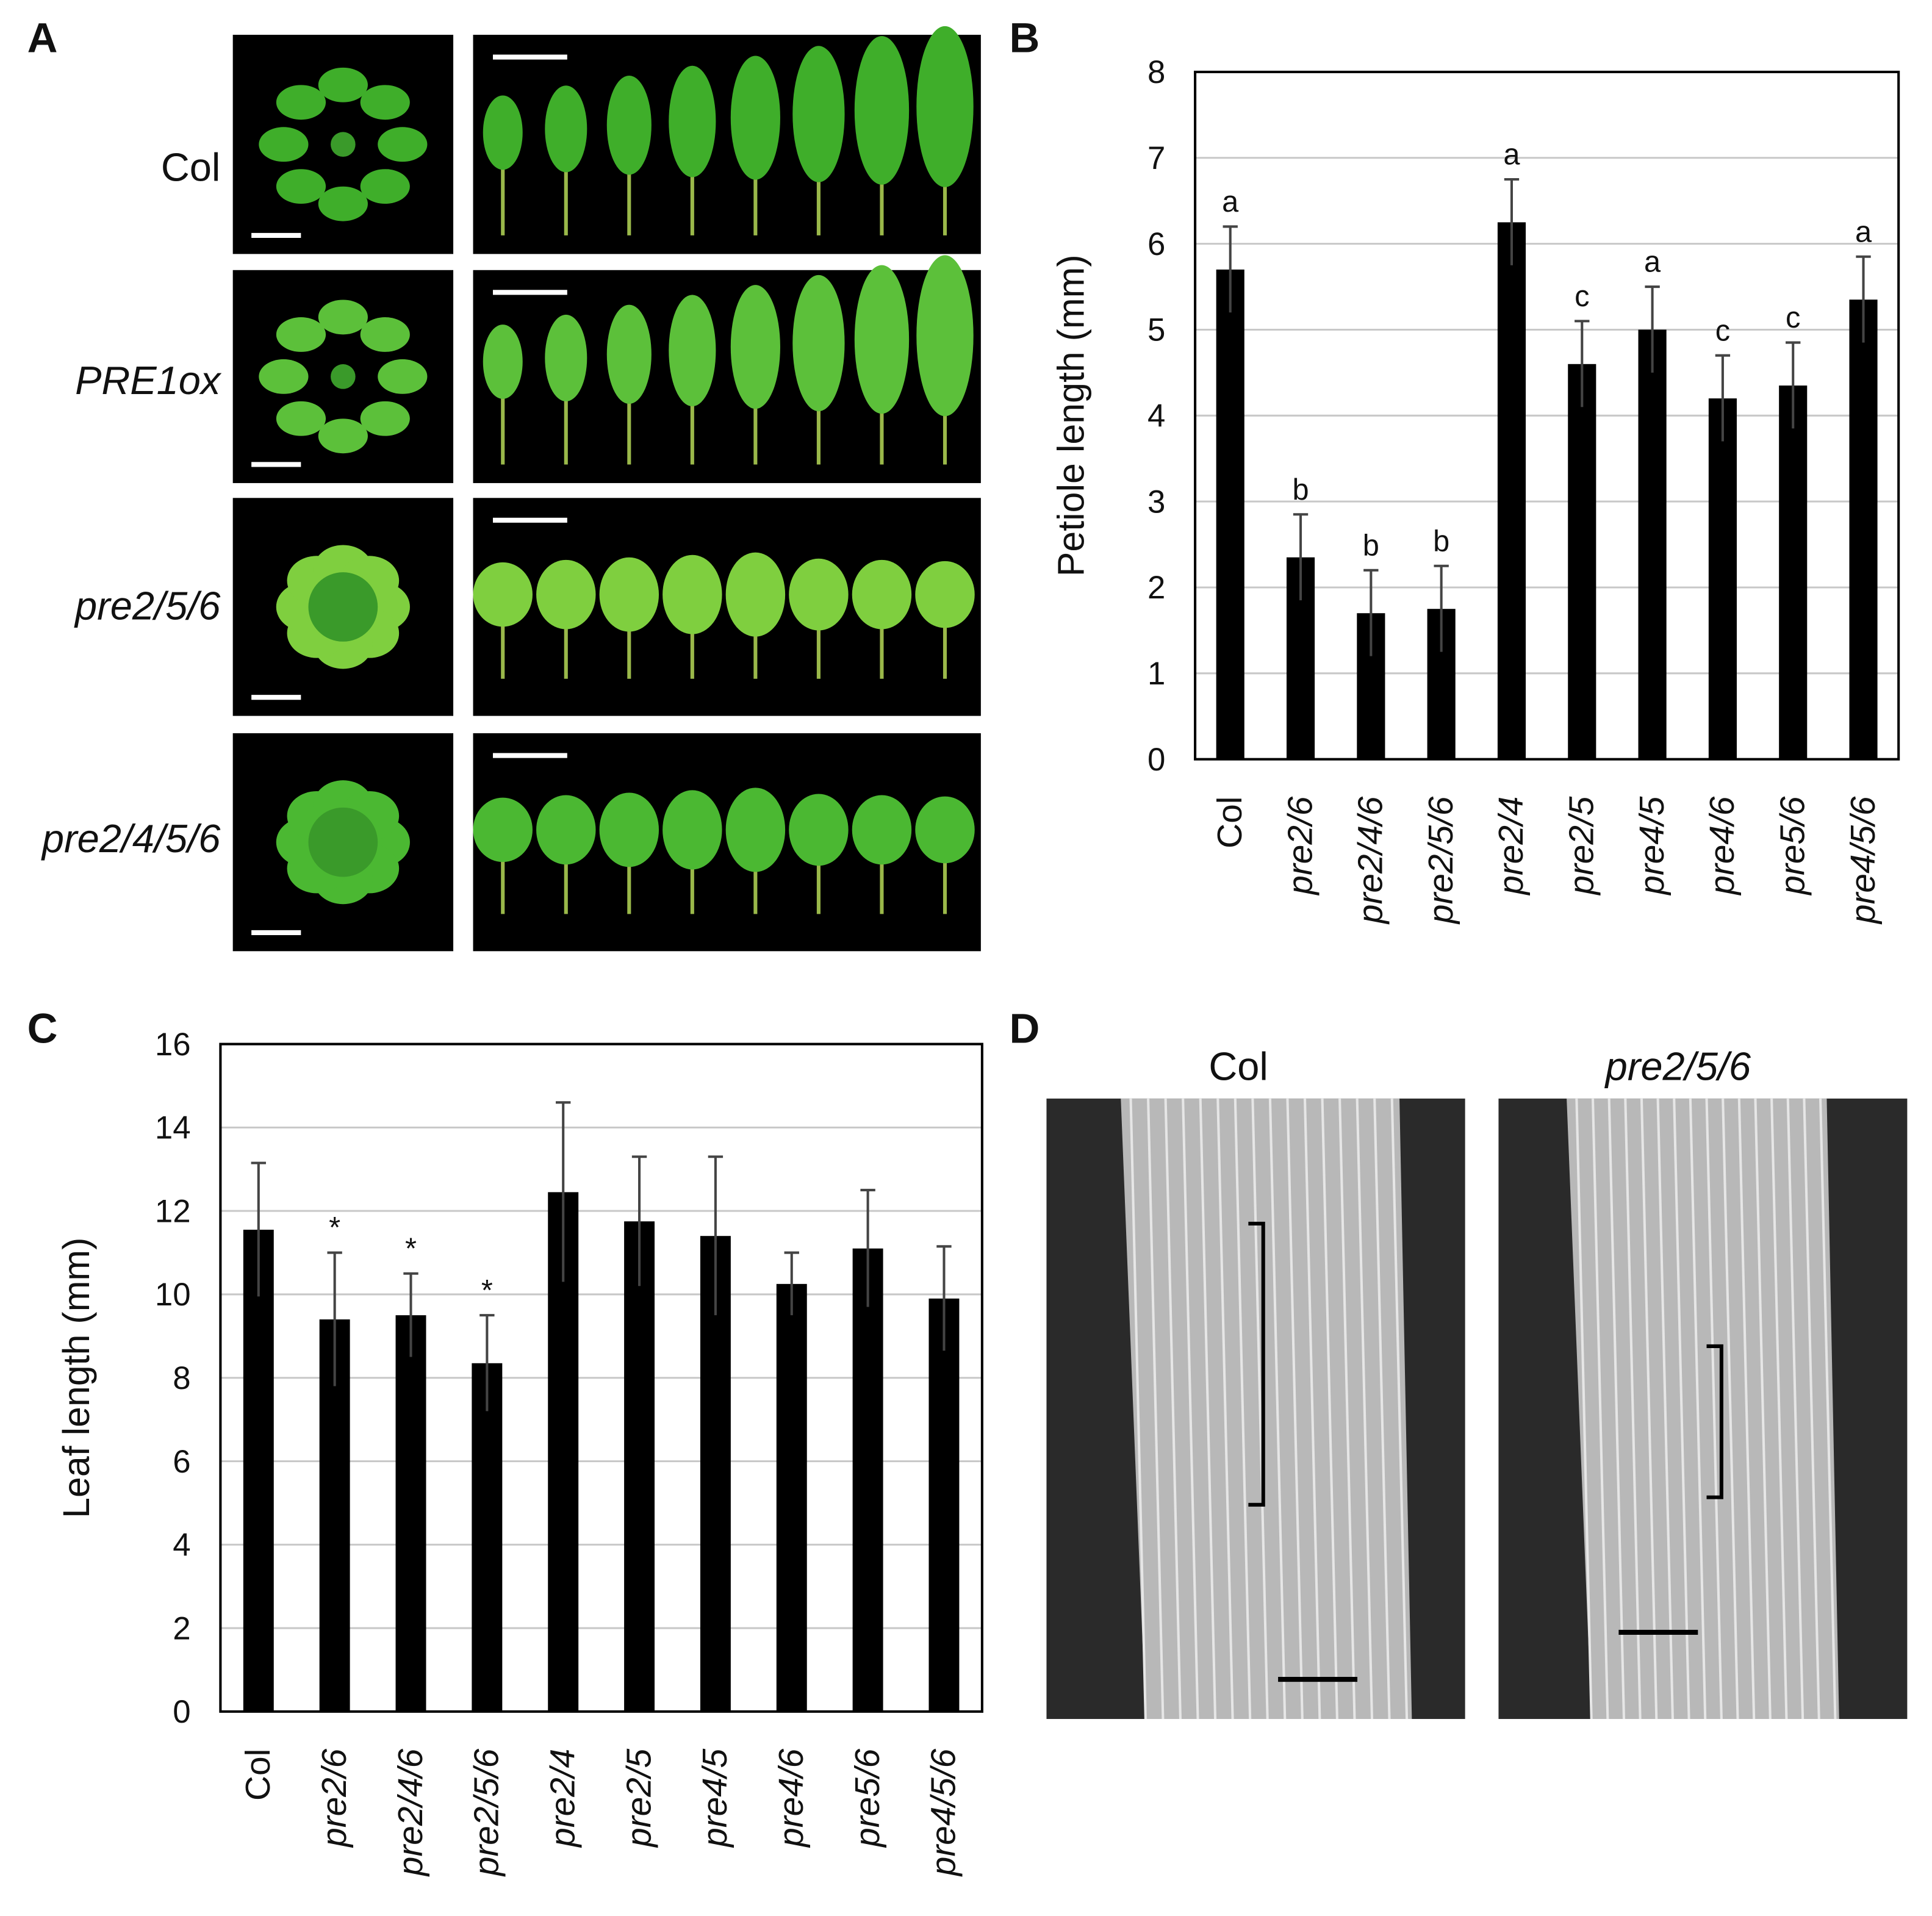 Image resolution: width=1932 pixels, height=1916 pixels. I want to click on x-tick-label: pre2/6, so click(1300, 846).